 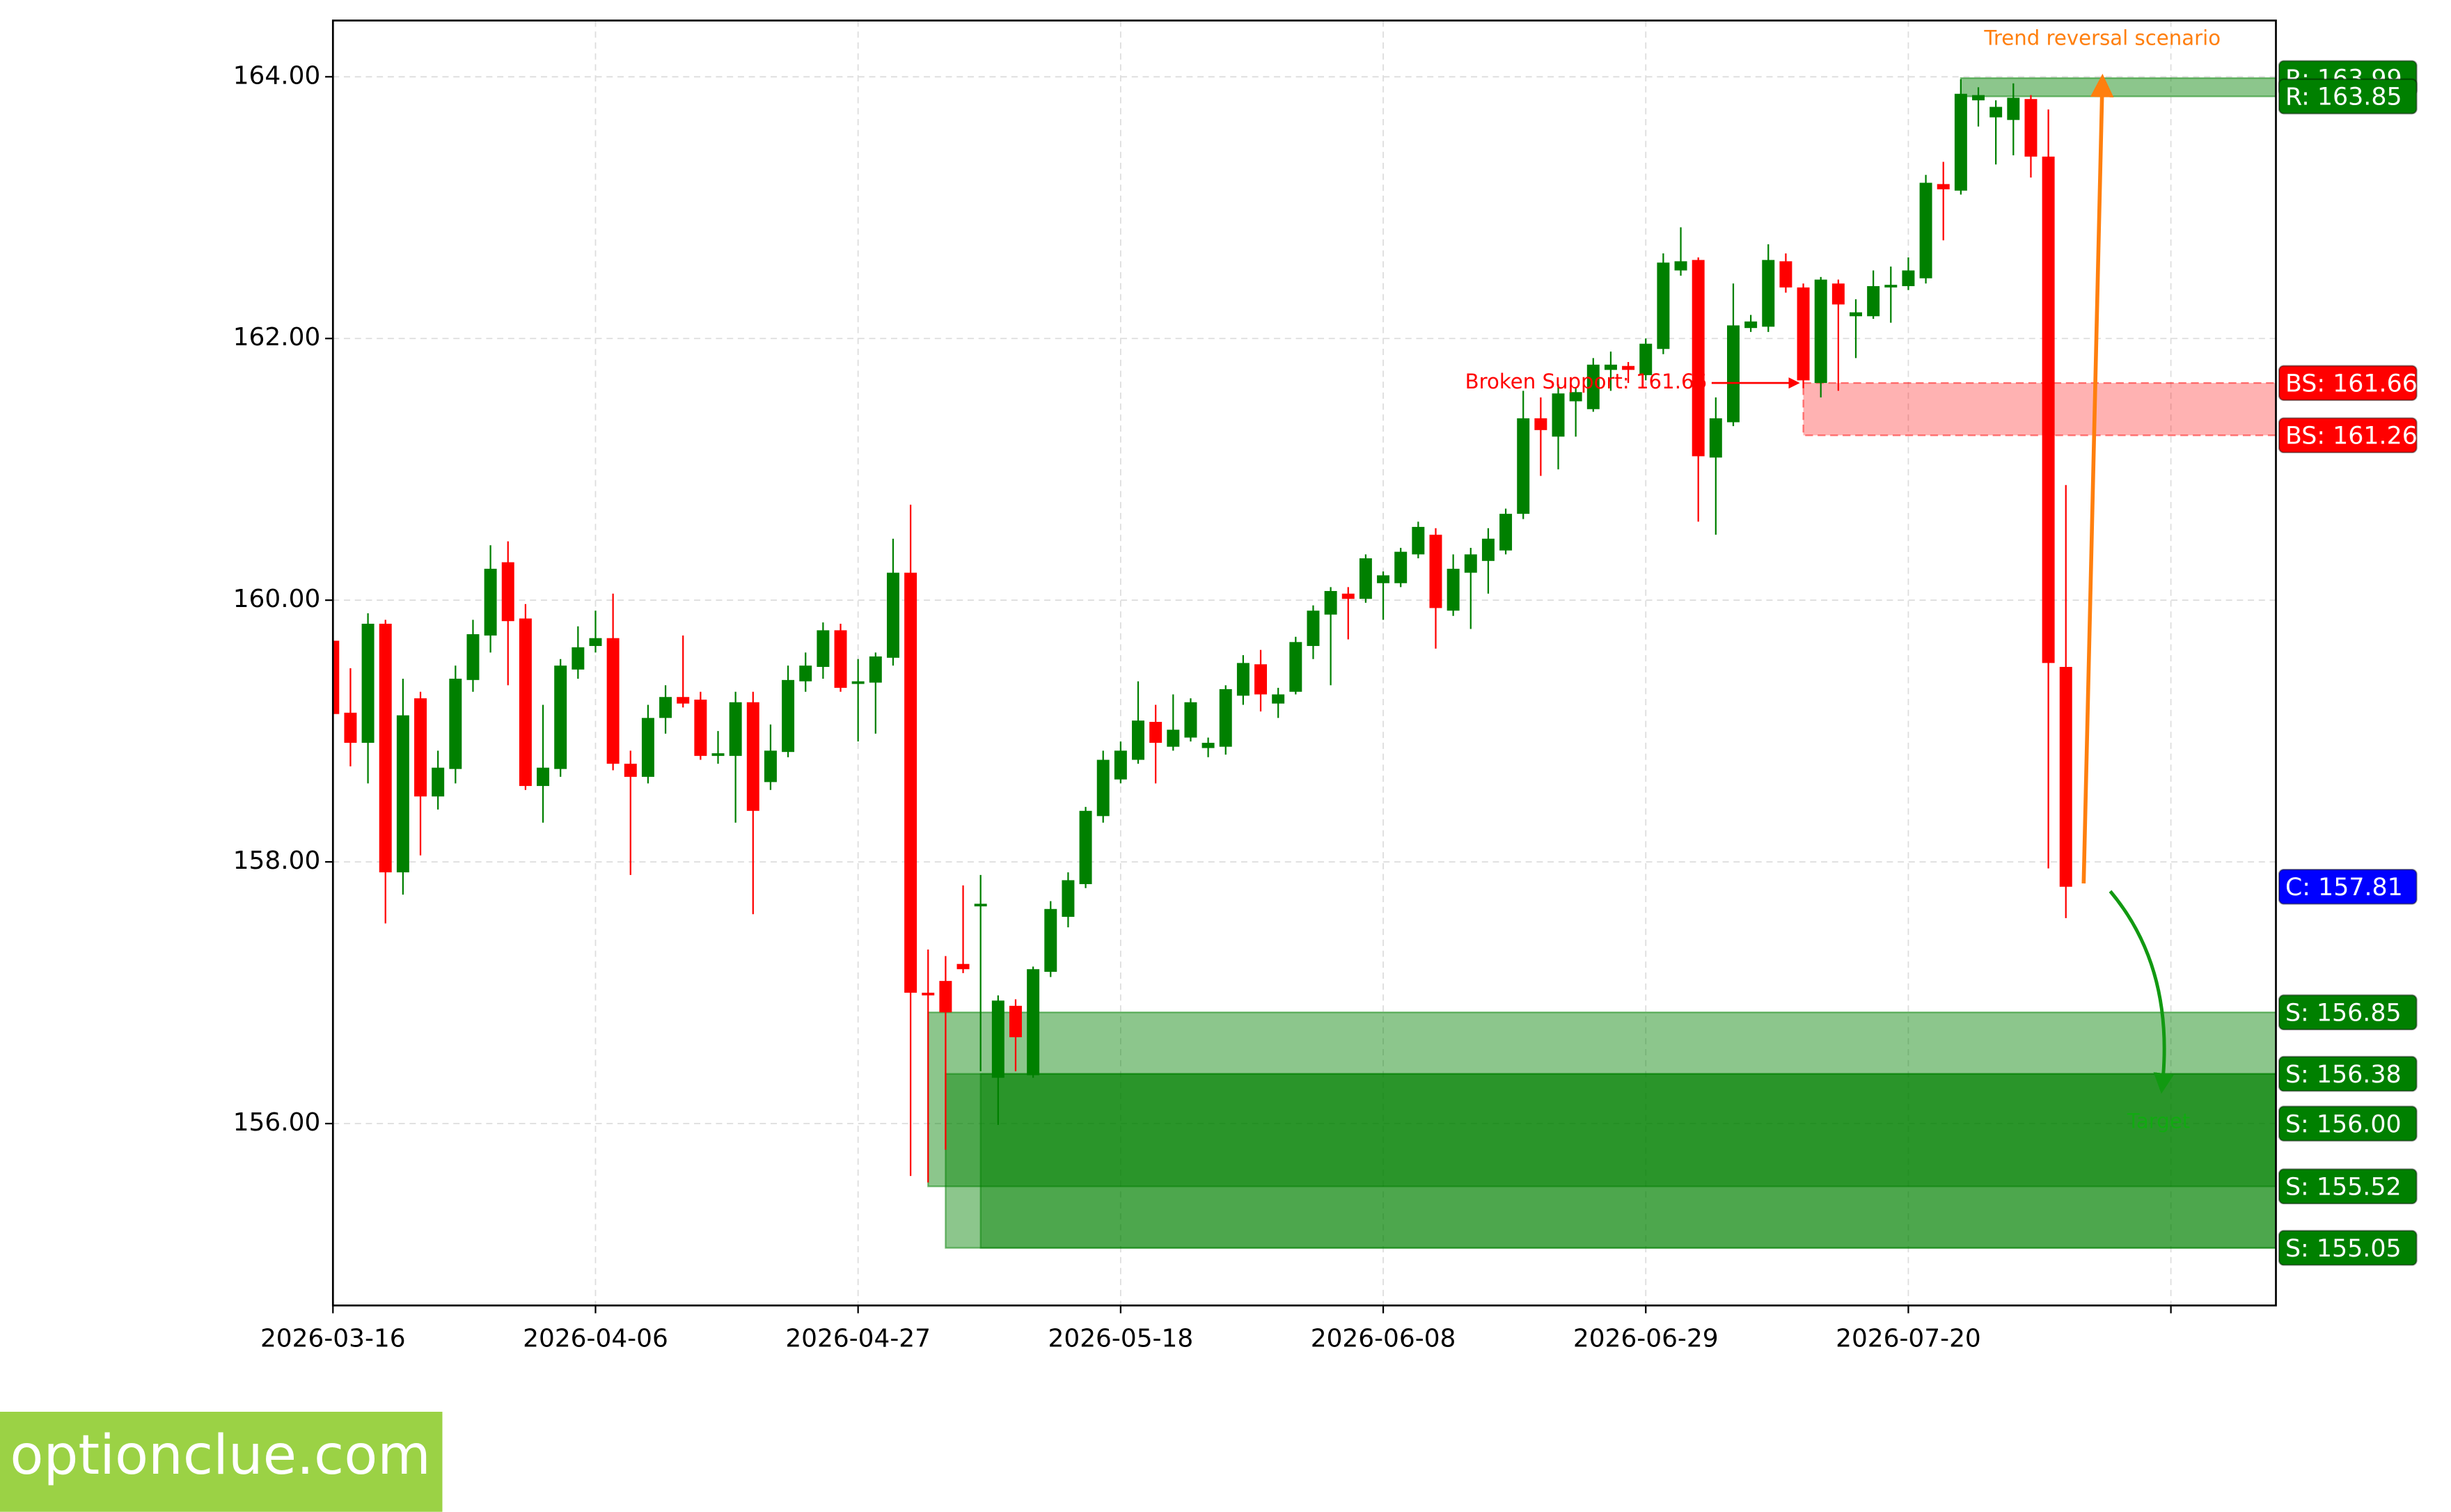 I want to click on level-label: BS: 161.26, so click(x=2351, y=437).